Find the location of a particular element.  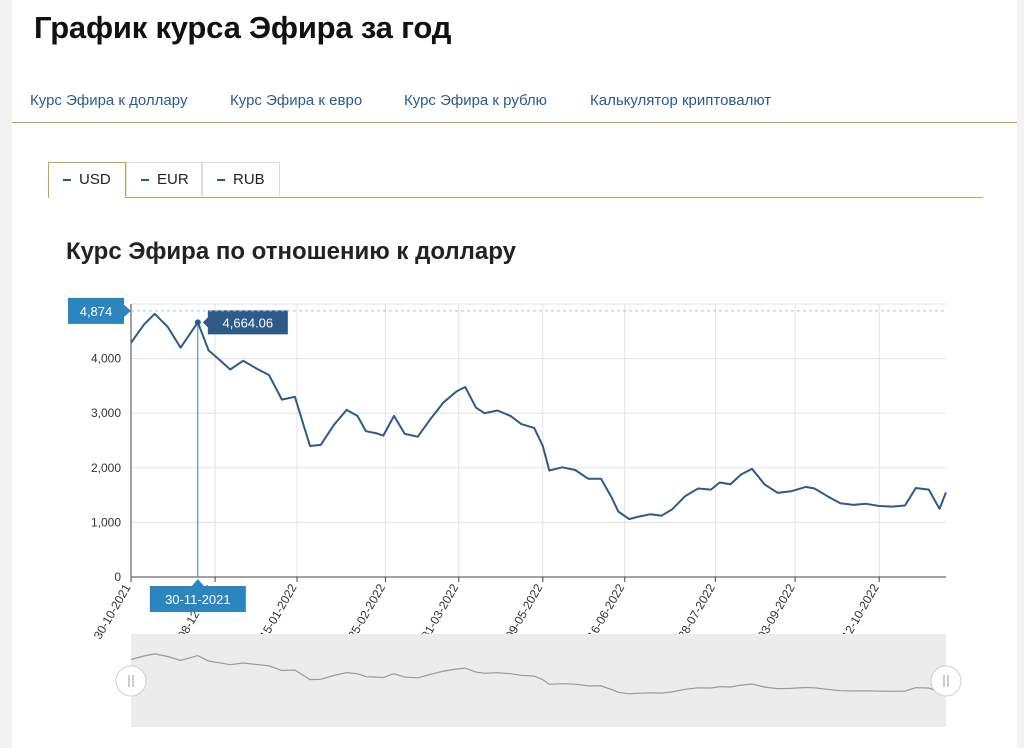

chart-title: Курс Эфира по отношению к доллару is located at coordinates (291, 251).